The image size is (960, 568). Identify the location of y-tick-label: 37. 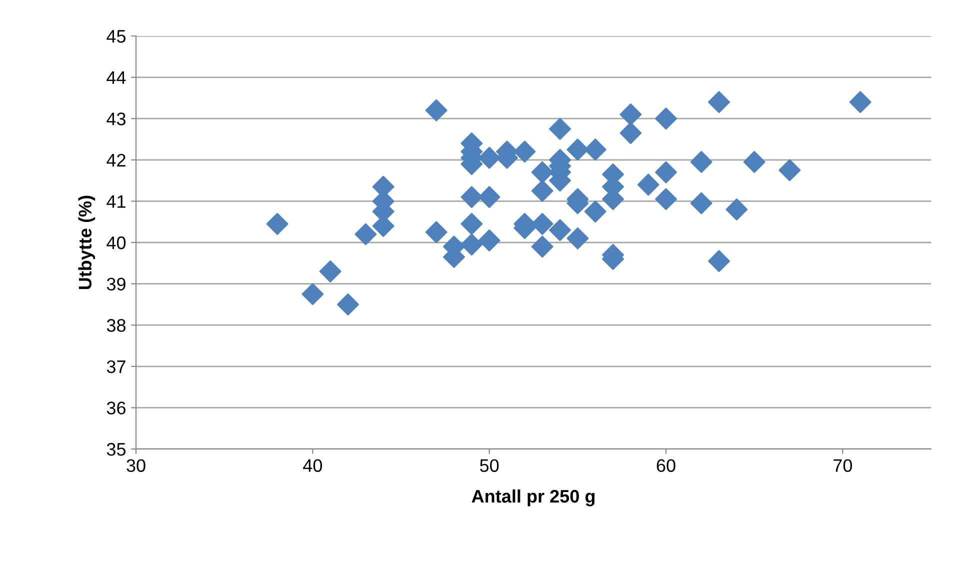
(116, 367).